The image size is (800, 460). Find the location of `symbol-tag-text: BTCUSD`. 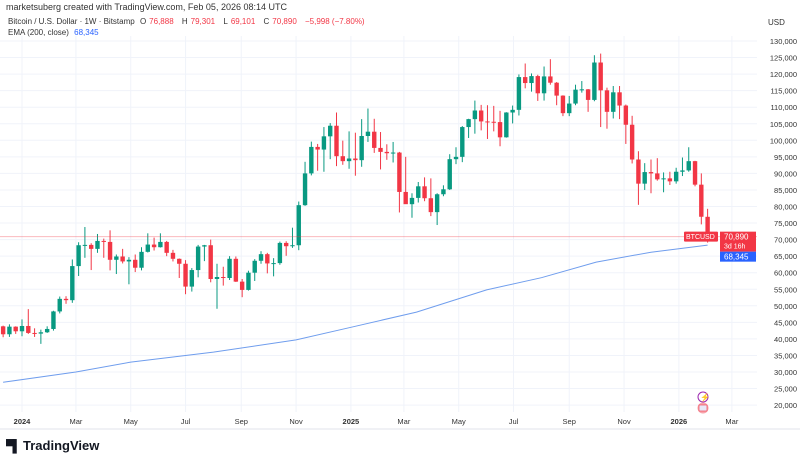

symbol-tag-text: BTCUSD is located at coordinates (700, 237).